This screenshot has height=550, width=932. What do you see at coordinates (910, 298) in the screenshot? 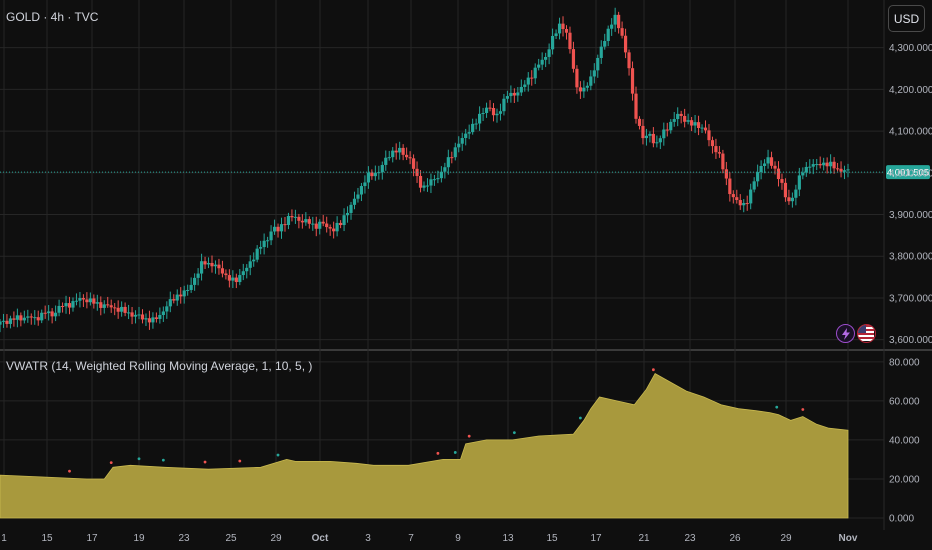
I see `price-axis-tick-label: 3,700.000` at bounding box center [910, 298].